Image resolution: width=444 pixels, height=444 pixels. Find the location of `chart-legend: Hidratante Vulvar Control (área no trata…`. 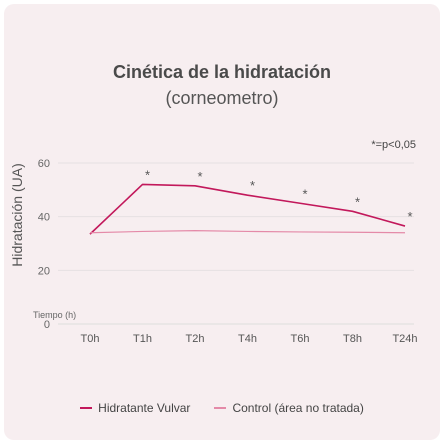

chart-legend: Hidratante Vulvar Control (área no trata… is located at coordinates (222, 408).